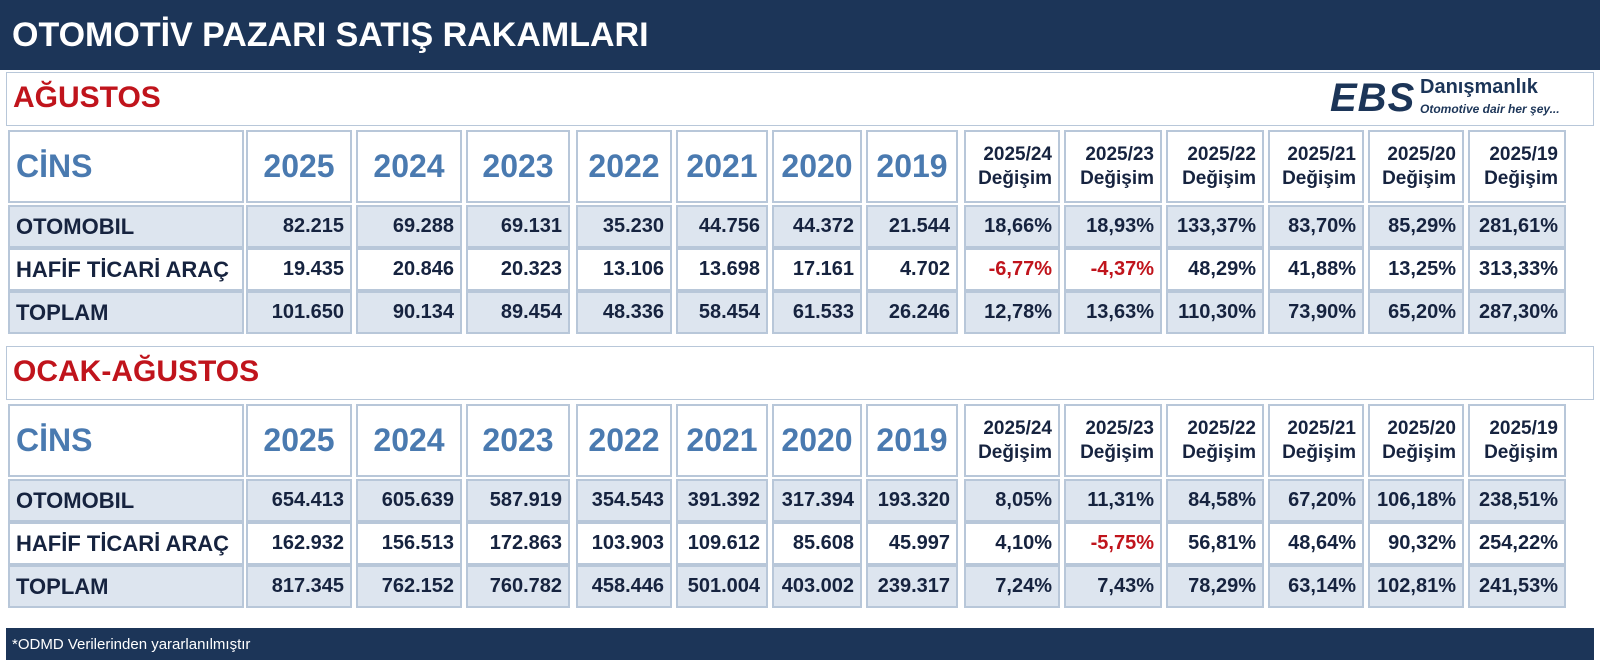  Describe the element at coordinates (1017, 428) in the screenshot. I see `column-period: 2025/24` at that location.